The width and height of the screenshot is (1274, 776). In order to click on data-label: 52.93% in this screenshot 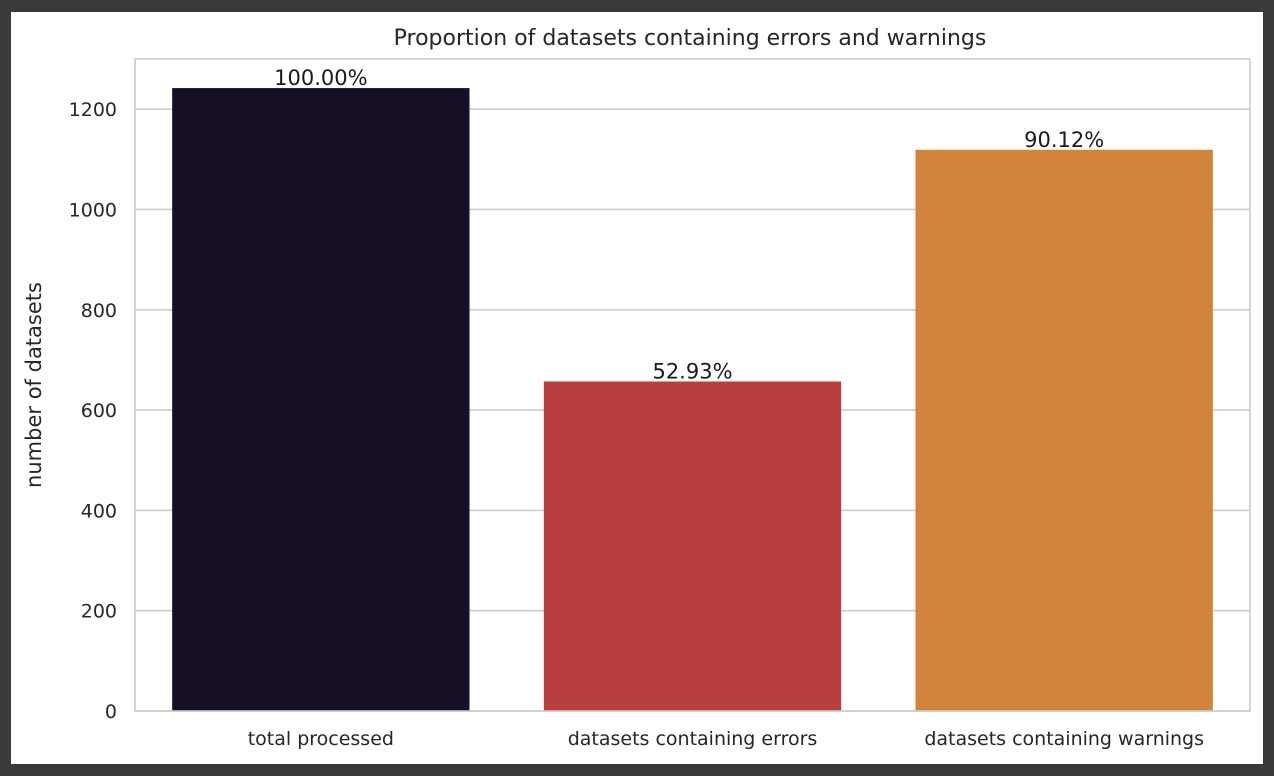, I will do `click(692, 371)`.